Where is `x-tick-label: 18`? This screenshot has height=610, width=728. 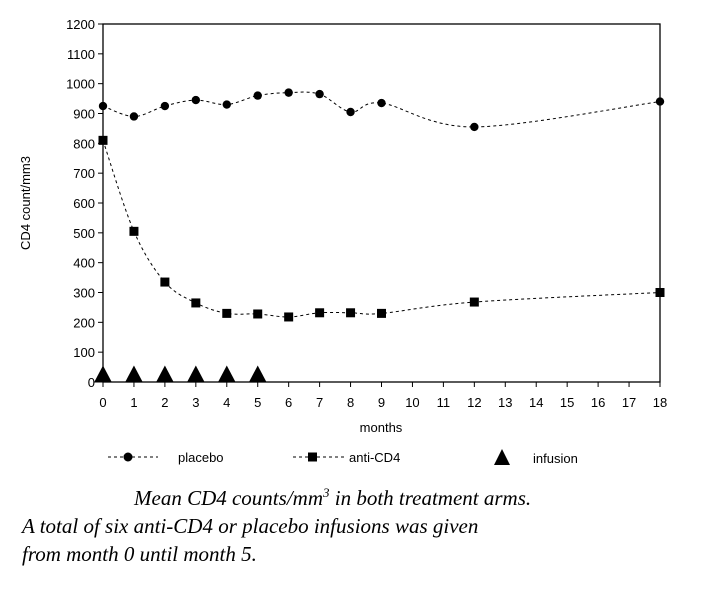 x-tick-label: 18 is located at coordinates (660, 402).